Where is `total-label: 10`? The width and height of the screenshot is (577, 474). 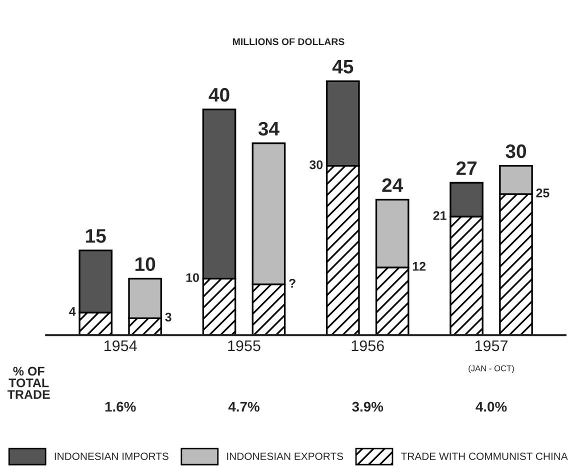
total-label: 10 is located at coordinates (145, 264).